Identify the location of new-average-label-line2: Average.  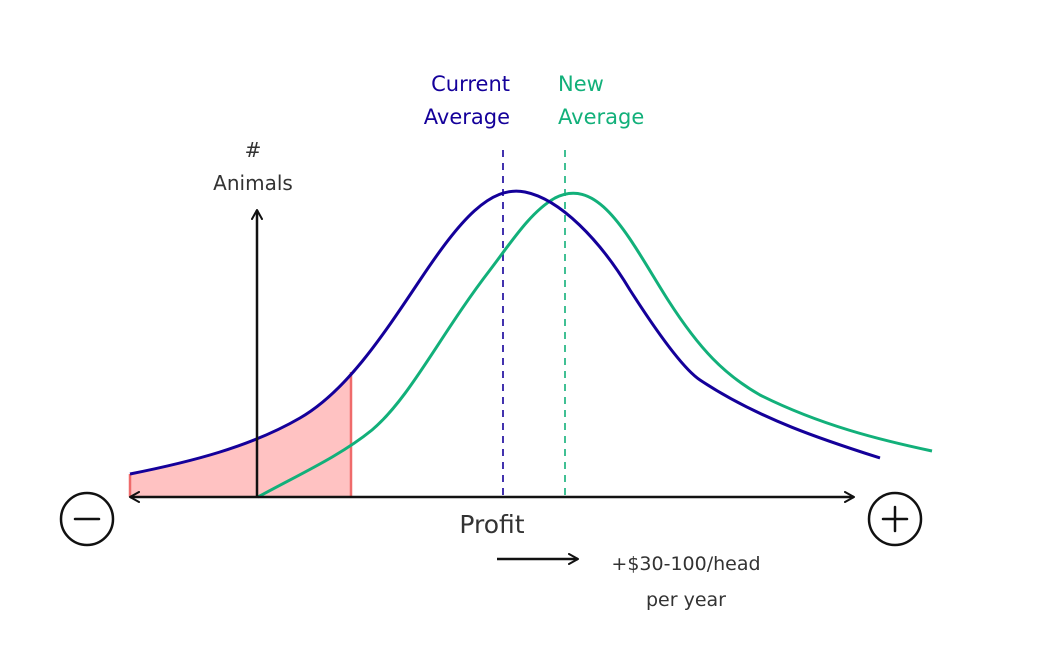
(601, 117).